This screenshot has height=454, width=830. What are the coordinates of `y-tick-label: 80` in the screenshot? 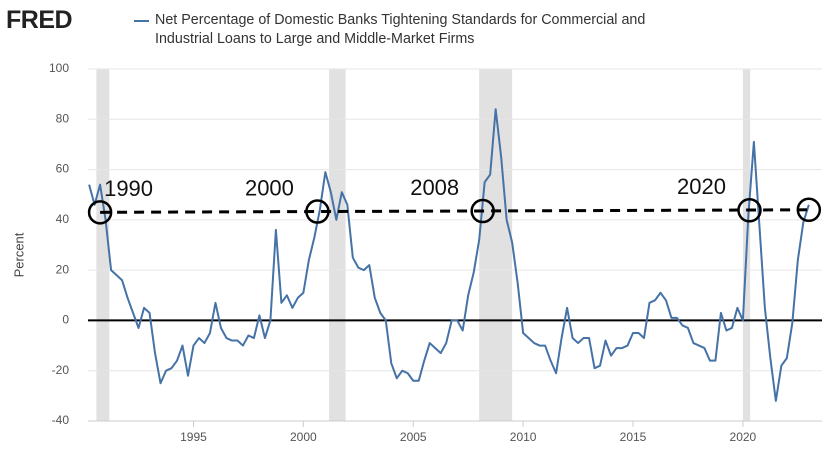 It's located at (63, 118).